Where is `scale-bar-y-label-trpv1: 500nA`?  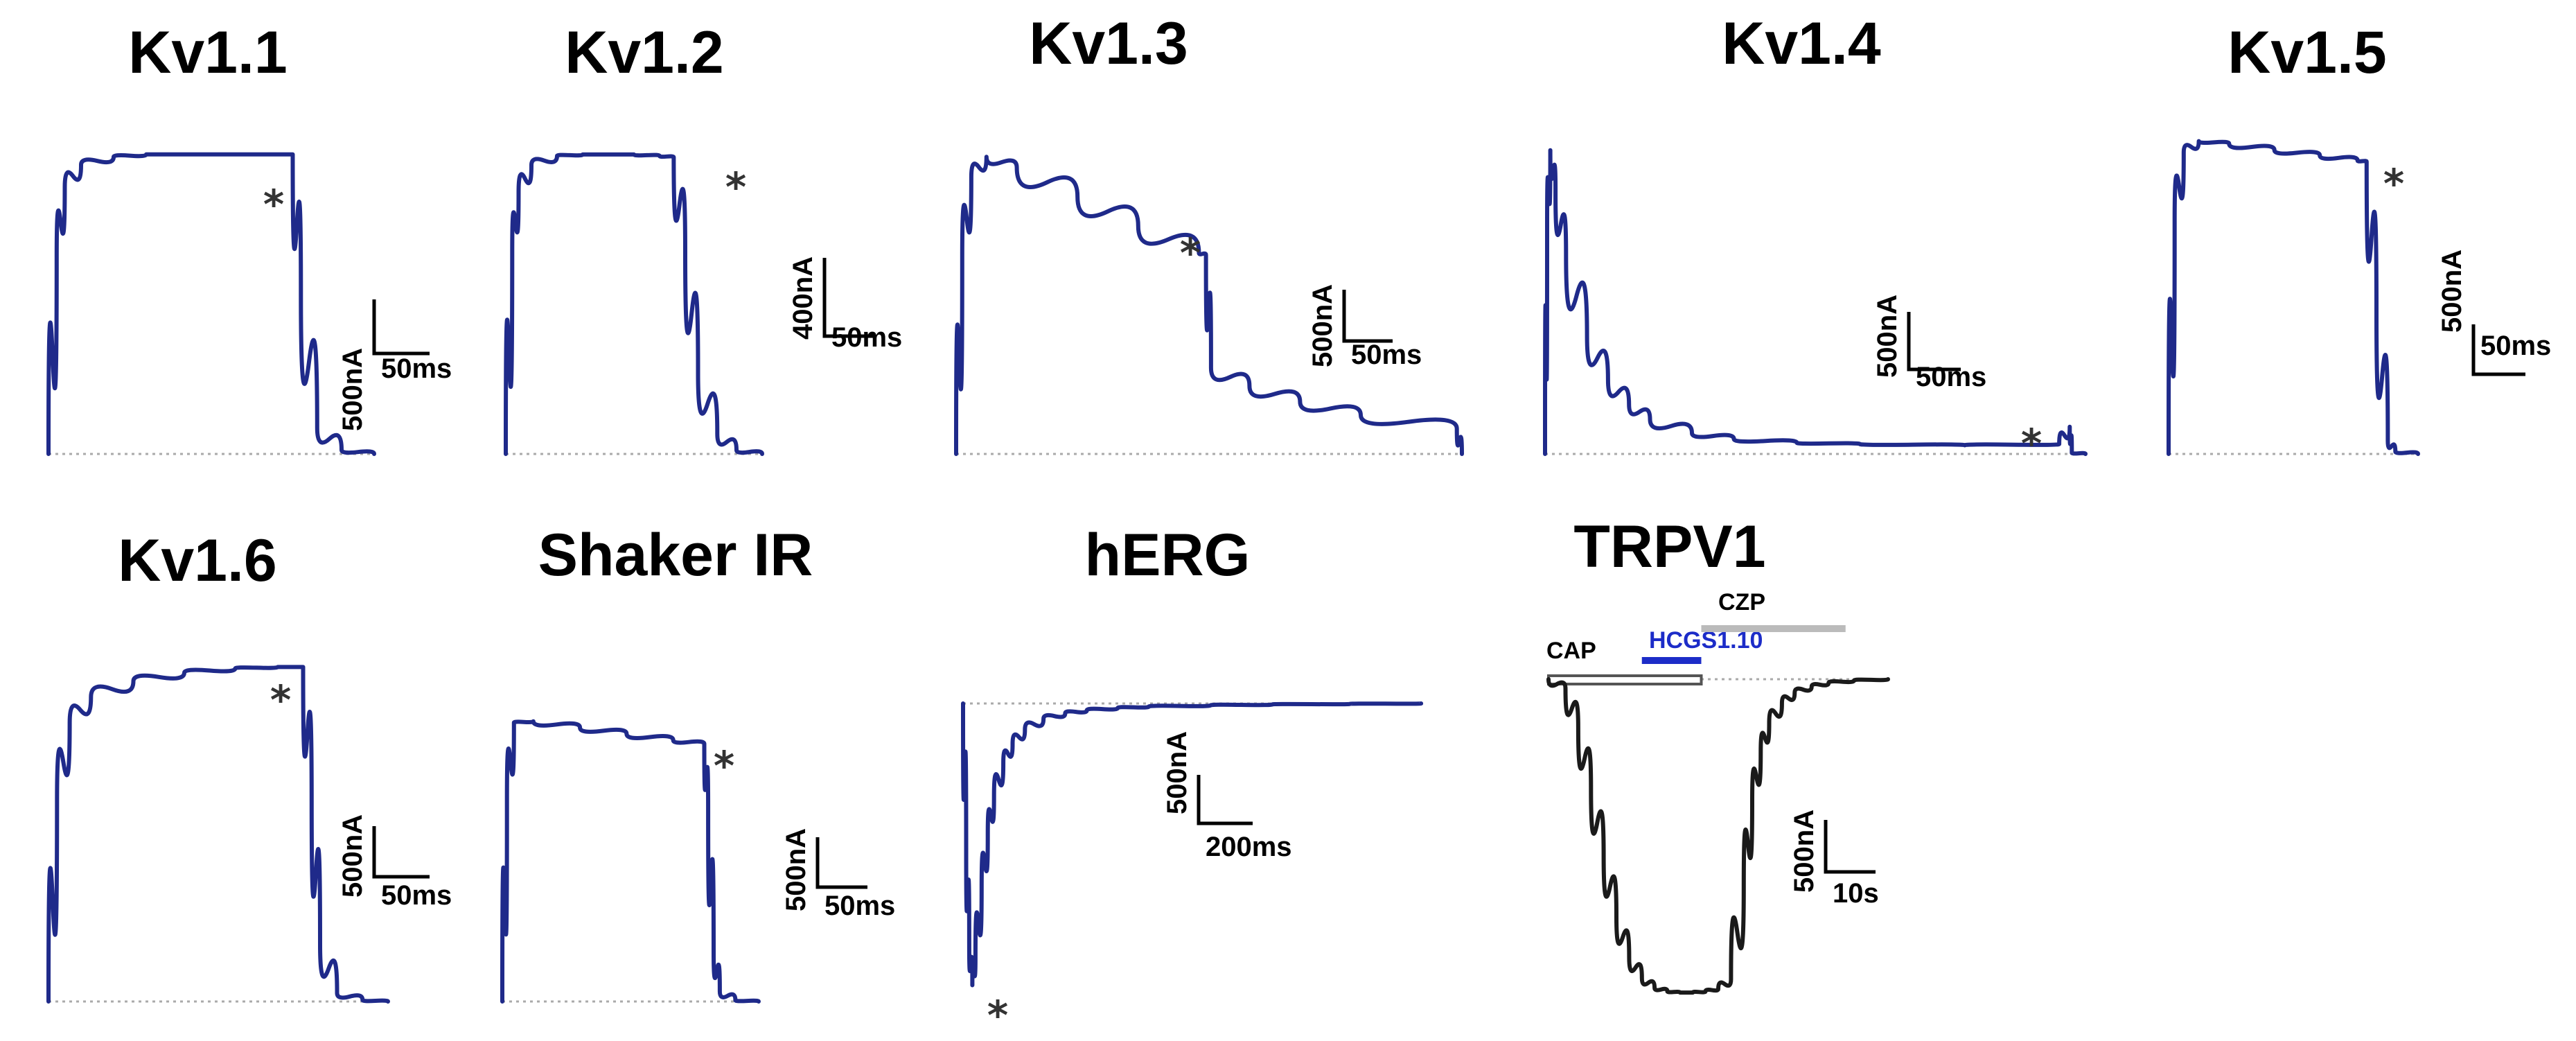 scale-bar-y-label-trpv1: 500nA is located at coordinates (1804, 852).